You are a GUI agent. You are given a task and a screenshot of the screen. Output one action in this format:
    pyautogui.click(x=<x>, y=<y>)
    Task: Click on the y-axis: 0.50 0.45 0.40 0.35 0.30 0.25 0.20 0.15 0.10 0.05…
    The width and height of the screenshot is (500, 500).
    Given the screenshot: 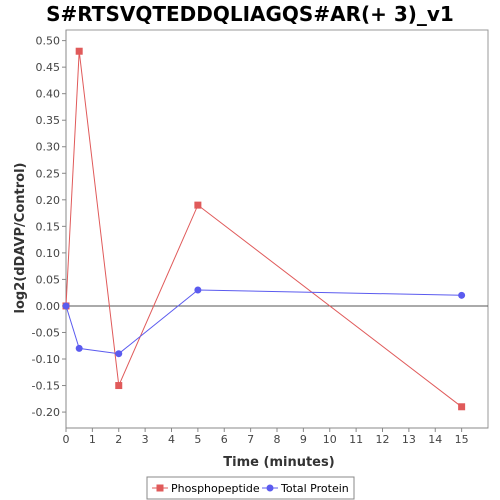 What is the action you would take?
    pyautogui.click(x=49, y=229)
    